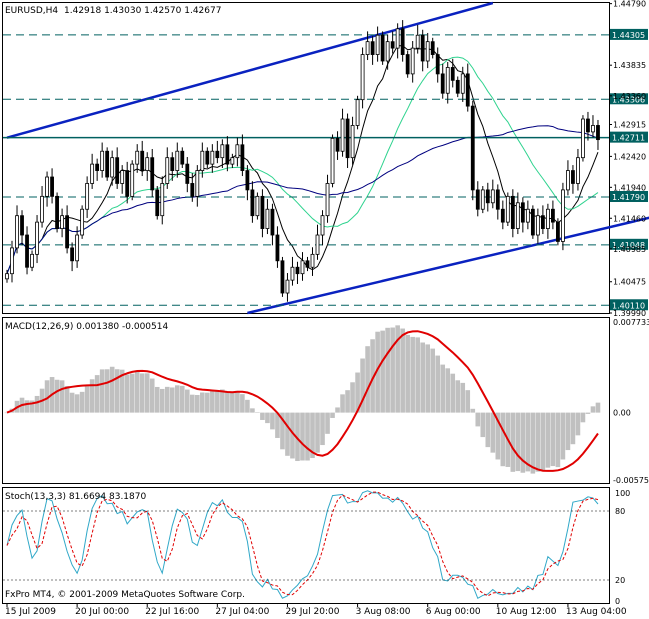 This screenshot has width=649, height=619. Describe the element at coordinates (631, 322) in the screenshot. I see `macd-axis-label: 0.007733` at that location.